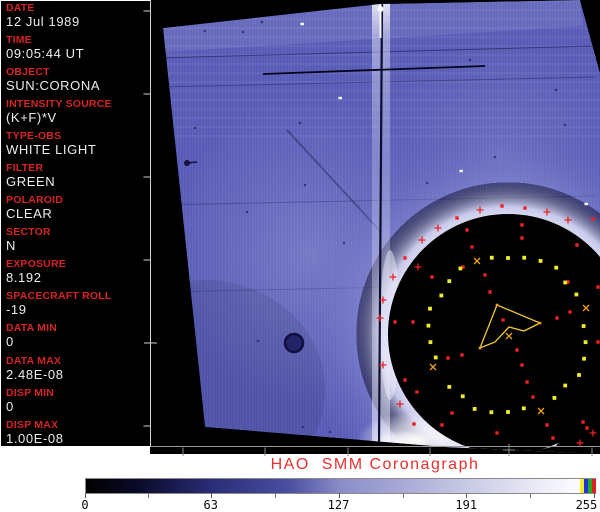 This screenshot has height=512, width=600. Describe the element at coordinates (31, 182) in the screenshot. I see `meta-value: GREEN` at that location.